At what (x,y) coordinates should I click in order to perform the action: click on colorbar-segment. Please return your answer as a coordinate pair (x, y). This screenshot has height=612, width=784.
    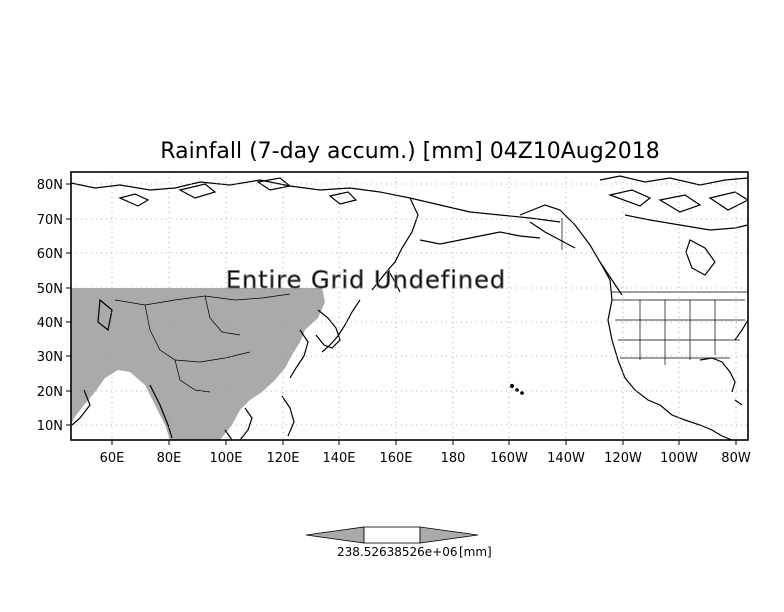
    Looking at the image, I should click on (392, 535).